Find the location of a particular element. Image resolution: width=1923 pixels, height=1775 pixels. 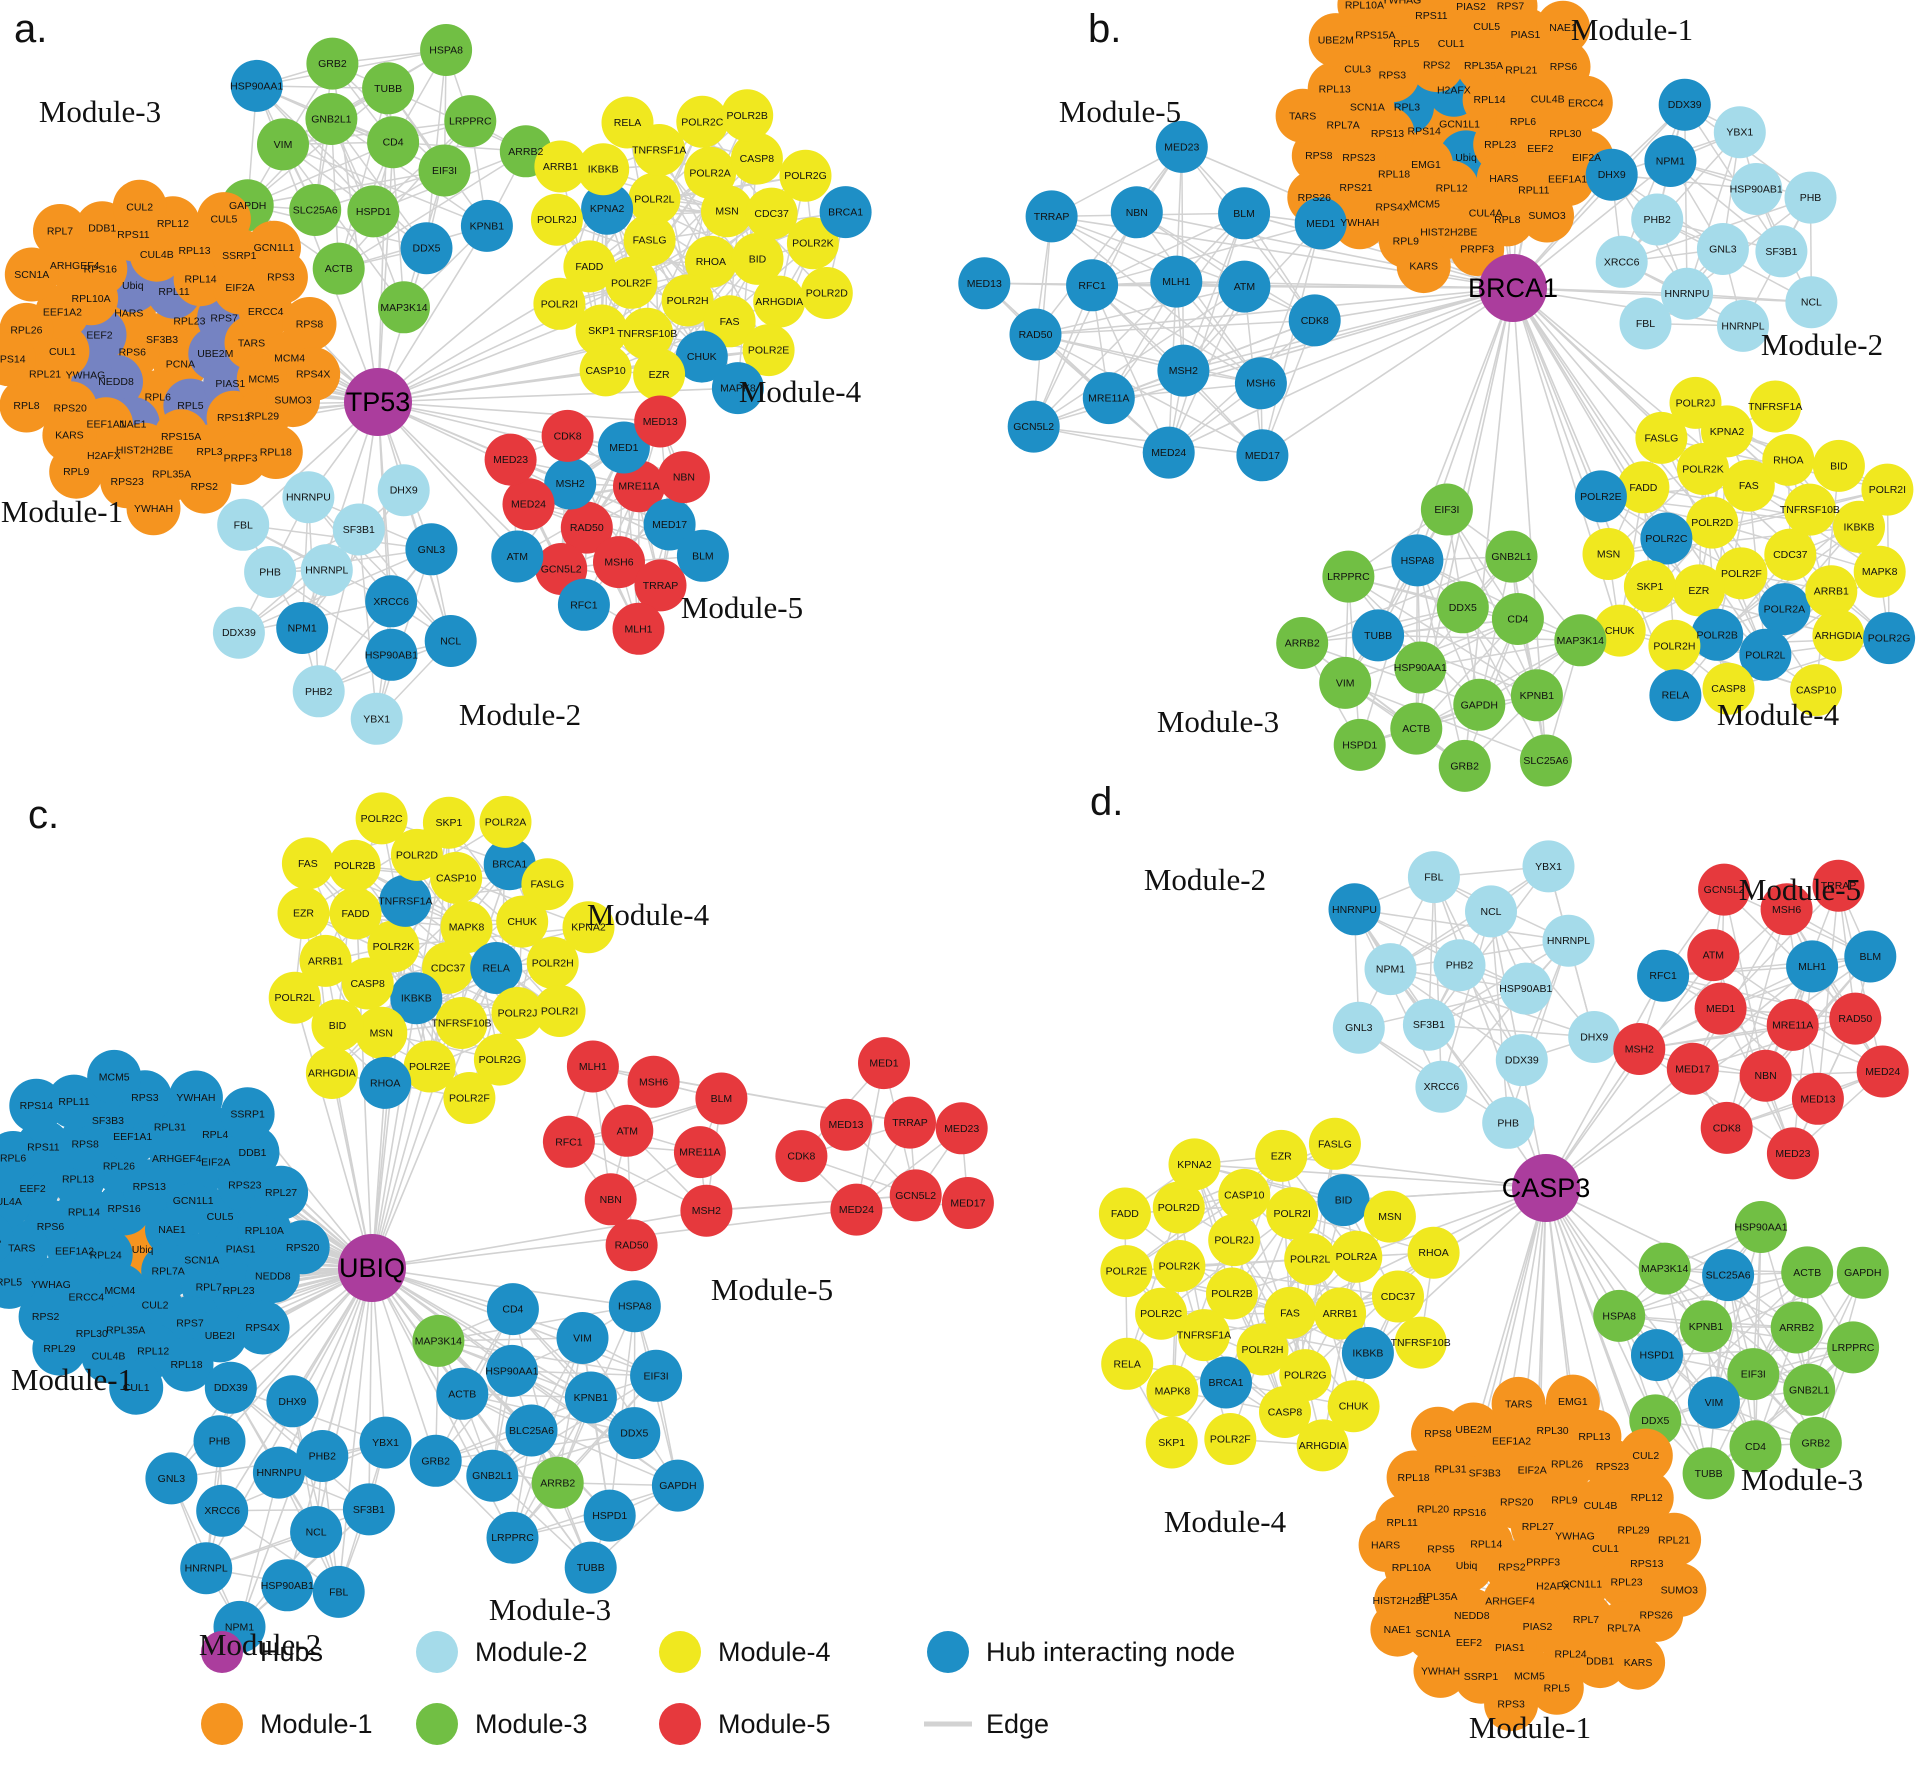

node-DDX39 is located at coordinates (230, 1387).